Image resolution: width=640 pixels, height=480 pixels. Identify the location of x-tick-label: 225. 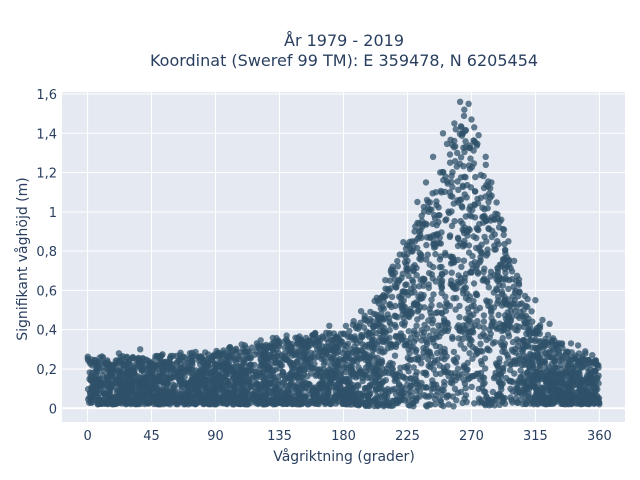
(407, 436).